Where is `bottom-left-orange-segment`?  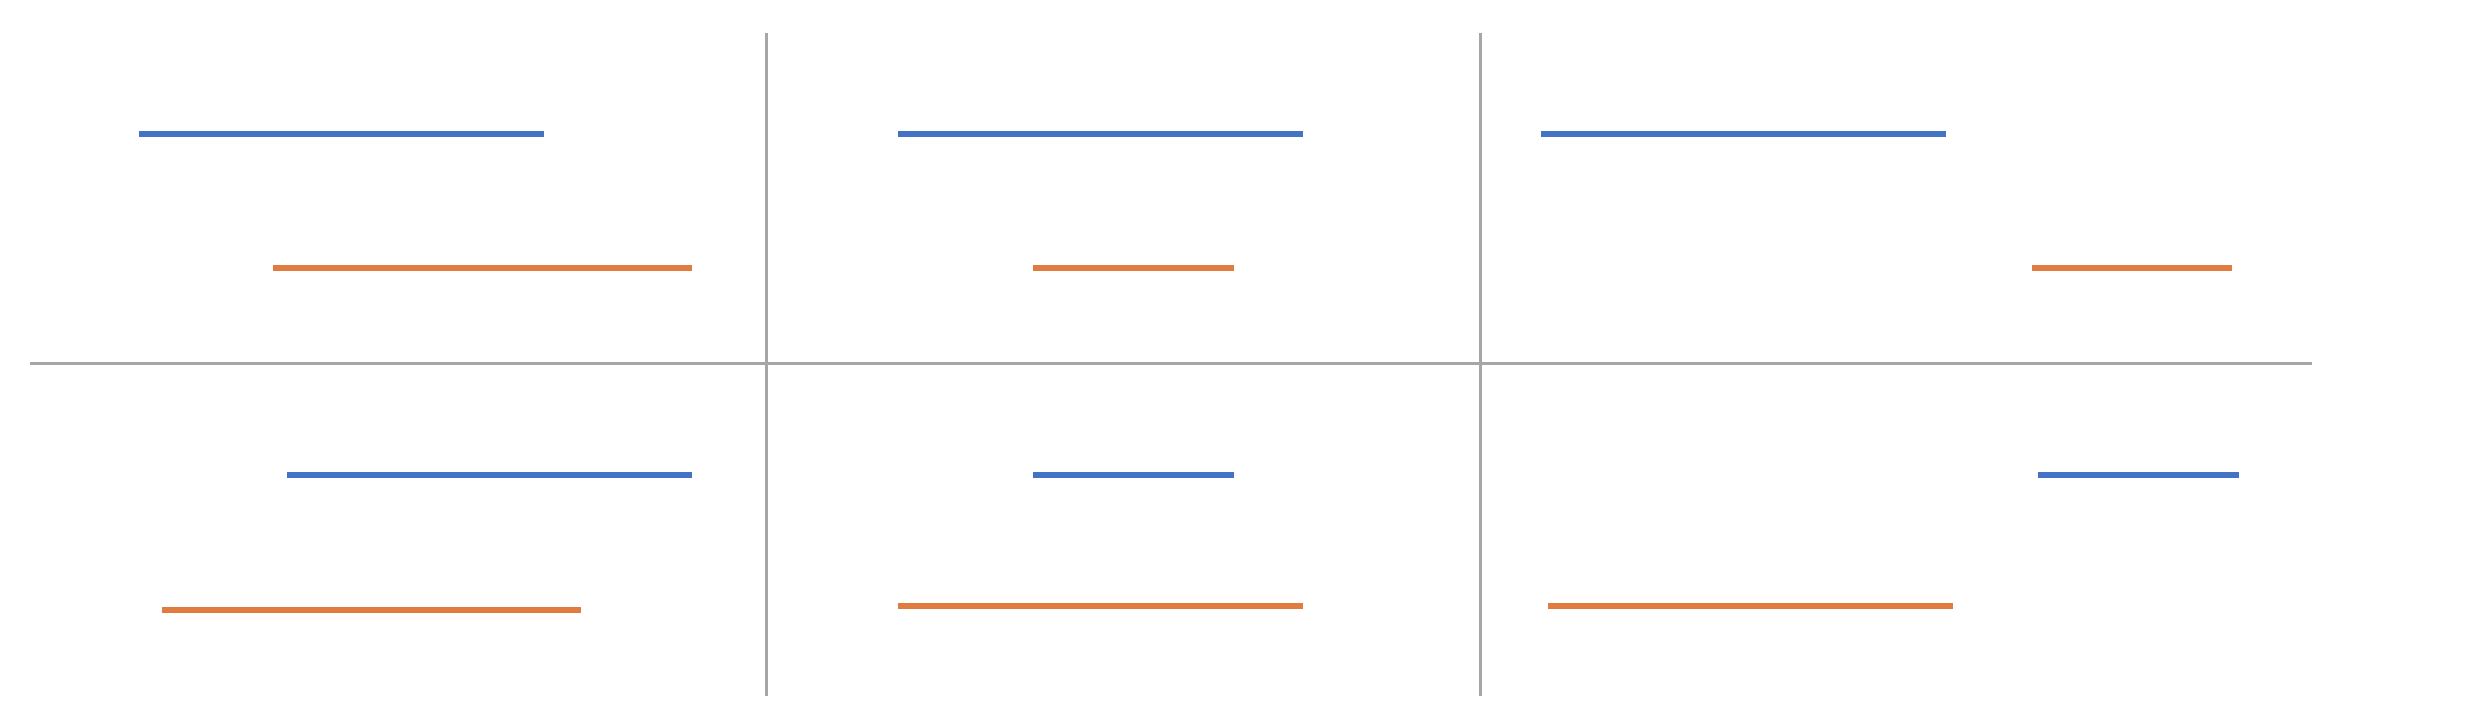
bottom-left-orange-segment is located at coordinates (371, 610).